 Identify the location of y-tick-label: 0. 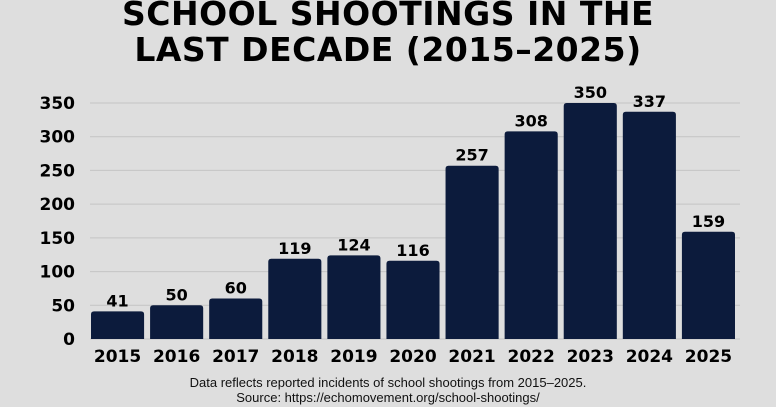
(69, 340).